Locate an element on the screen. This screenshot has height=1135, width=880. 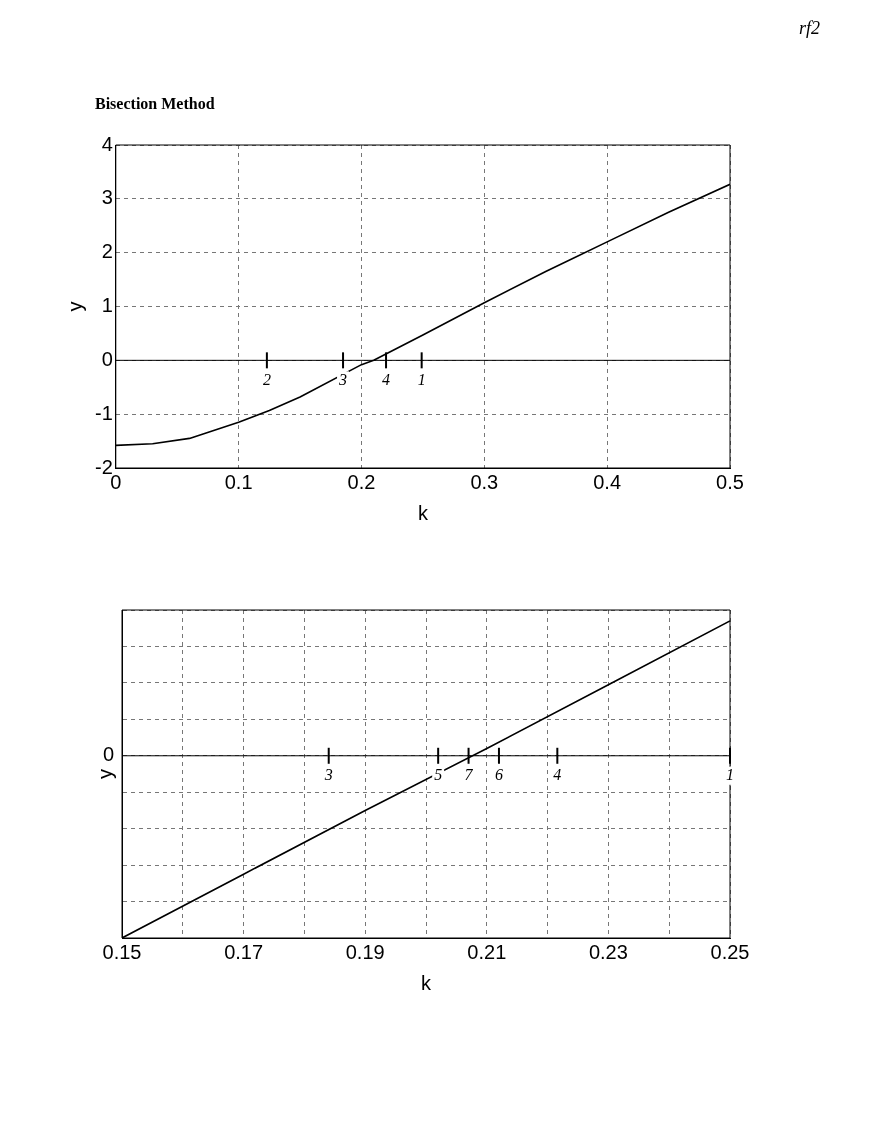
text: rf2 is located at coordinates (809, 28).